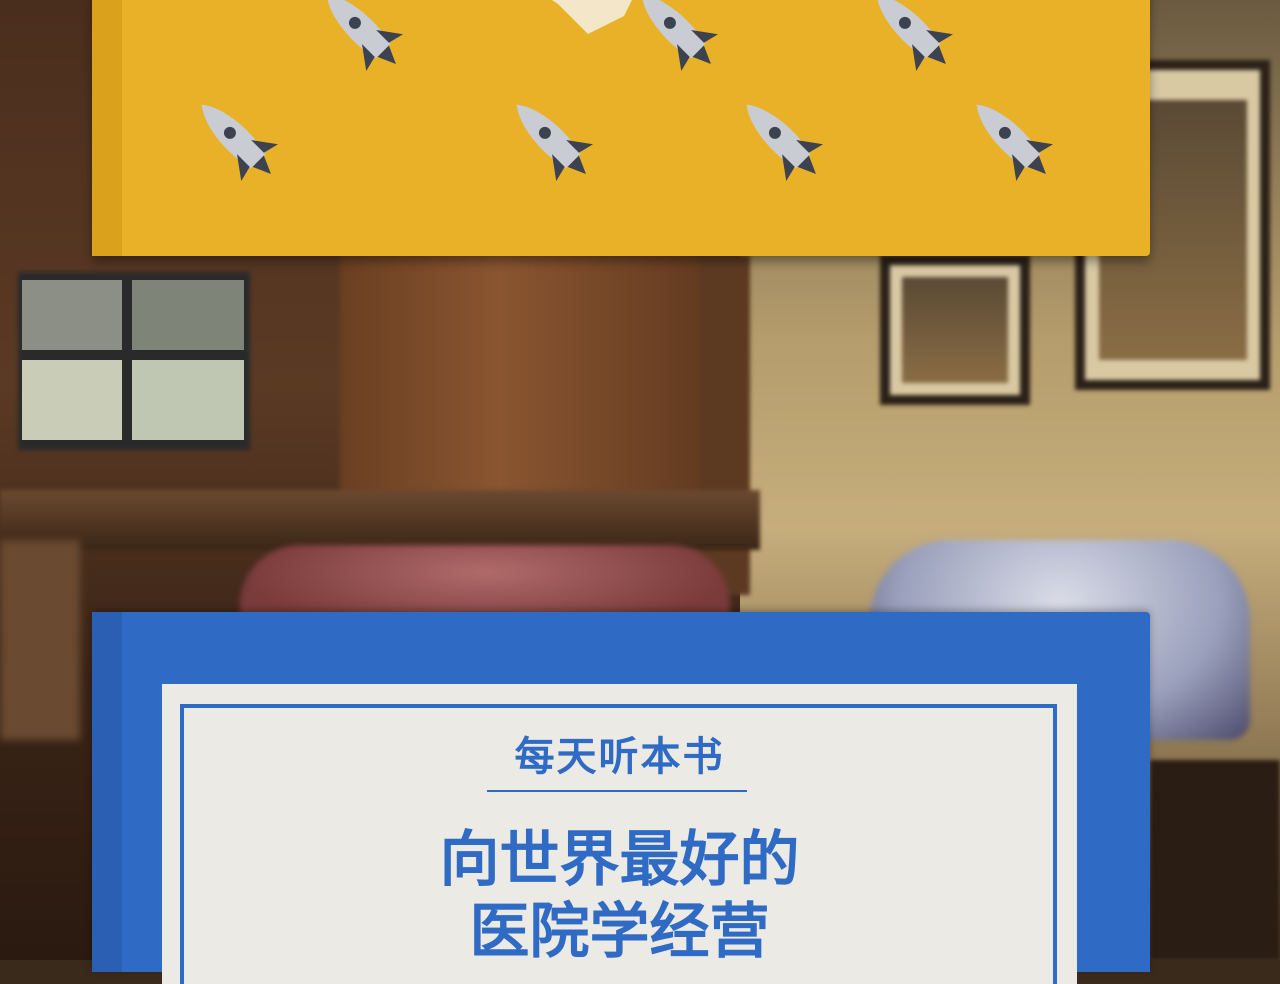 This screenshot has height=984, width=1280. I want to click on series-divider, so click(617, 791).